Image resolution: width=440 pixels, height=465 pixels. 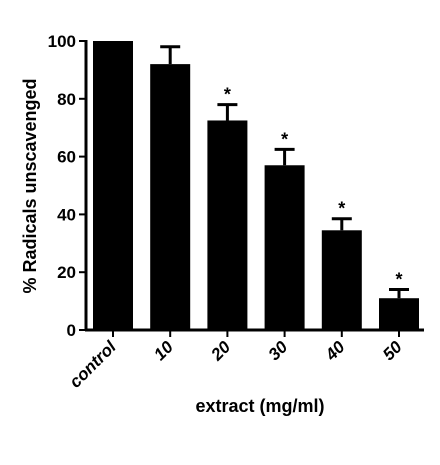 I want to click on x-ticks-layer: control 10 20 30 40 50, so click(x=236, y=361).